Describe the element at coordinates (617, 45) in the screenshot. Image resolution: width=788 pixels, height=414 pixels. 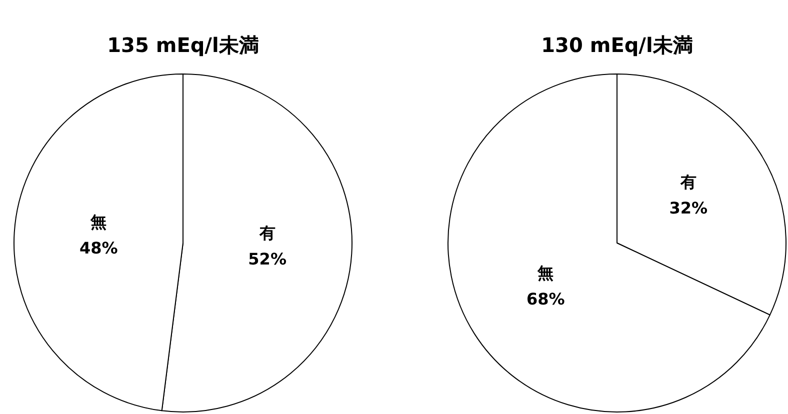
I see `chart-title: 130 mEq/l未満` at that location.